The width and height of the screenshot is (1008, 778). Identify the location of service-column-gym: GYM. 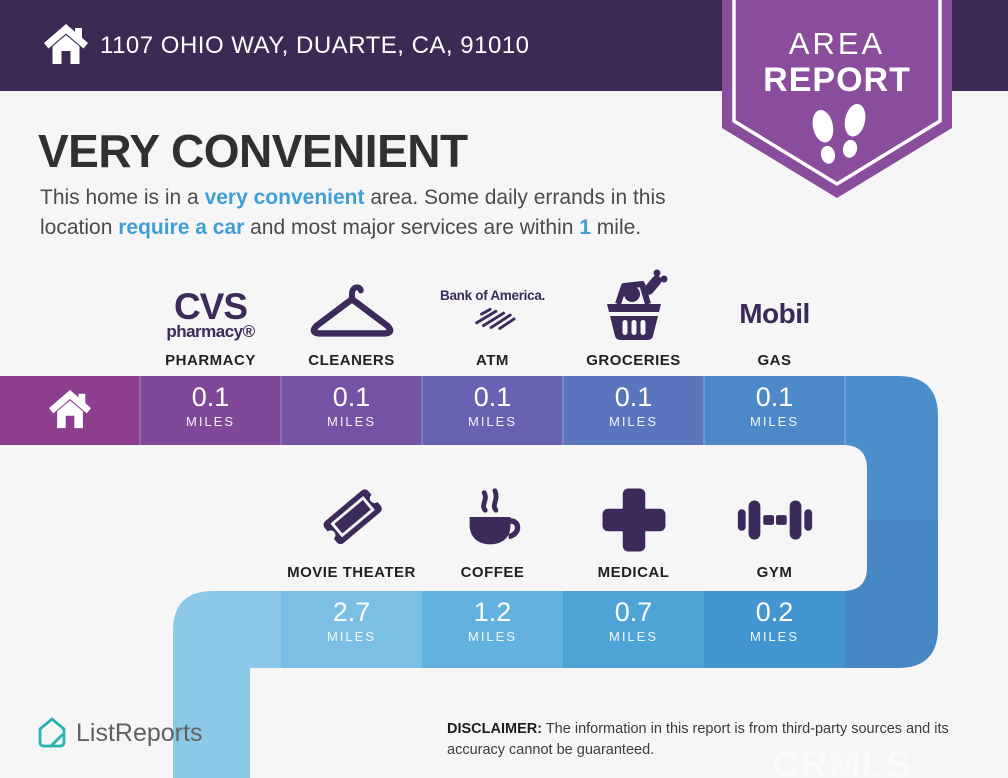
(774, 529).